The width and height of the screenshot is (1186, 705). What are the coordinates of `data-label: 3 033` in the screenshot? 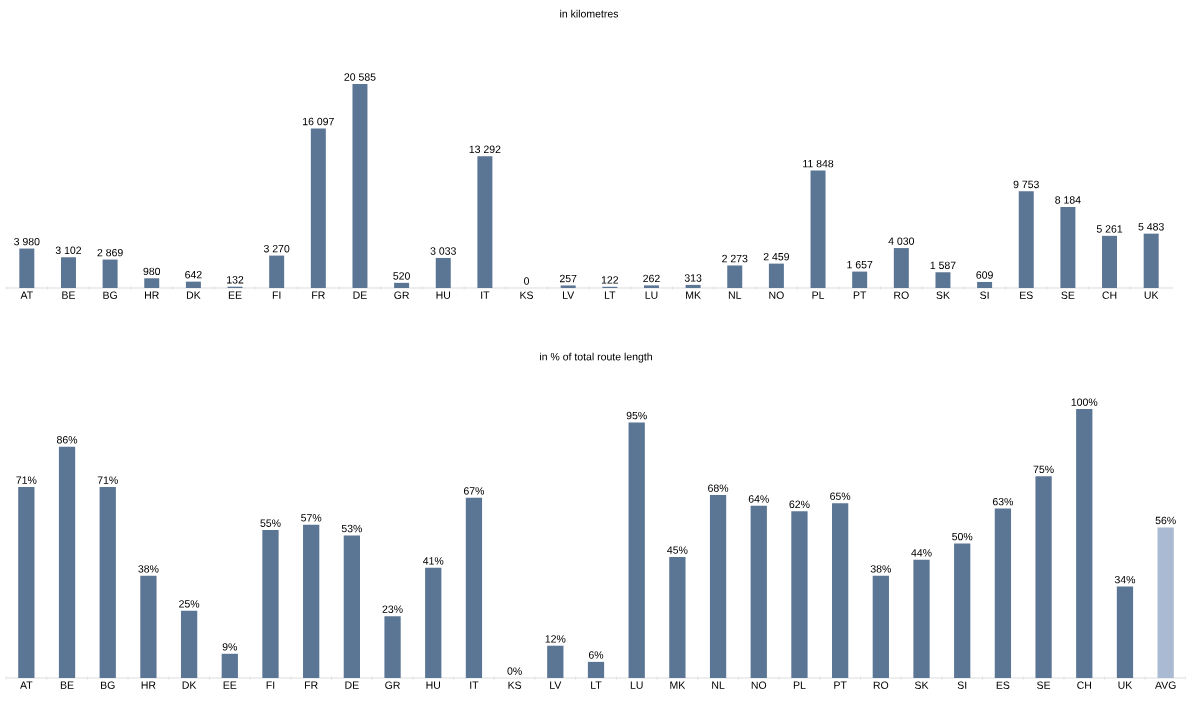 It's located at (443, 251).